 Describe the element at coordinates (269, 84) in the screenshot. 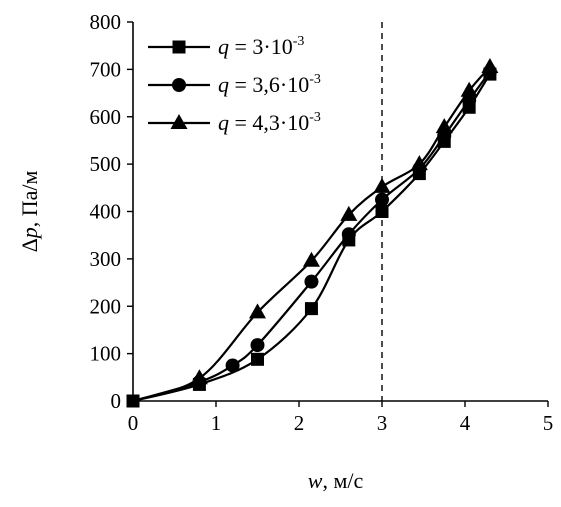

I see `legend-label: q = 3,6·10-3` at that location.